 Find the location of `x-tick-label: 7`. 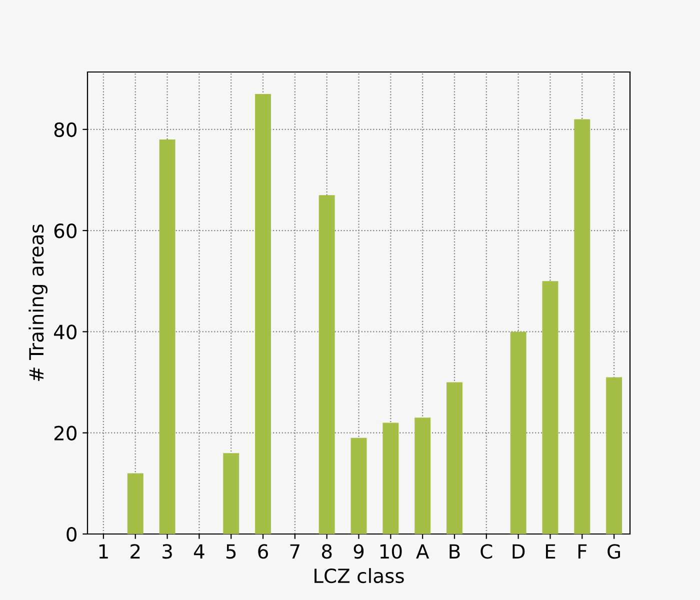

x-tick-label: 7 is located at coordinates (295, 551).